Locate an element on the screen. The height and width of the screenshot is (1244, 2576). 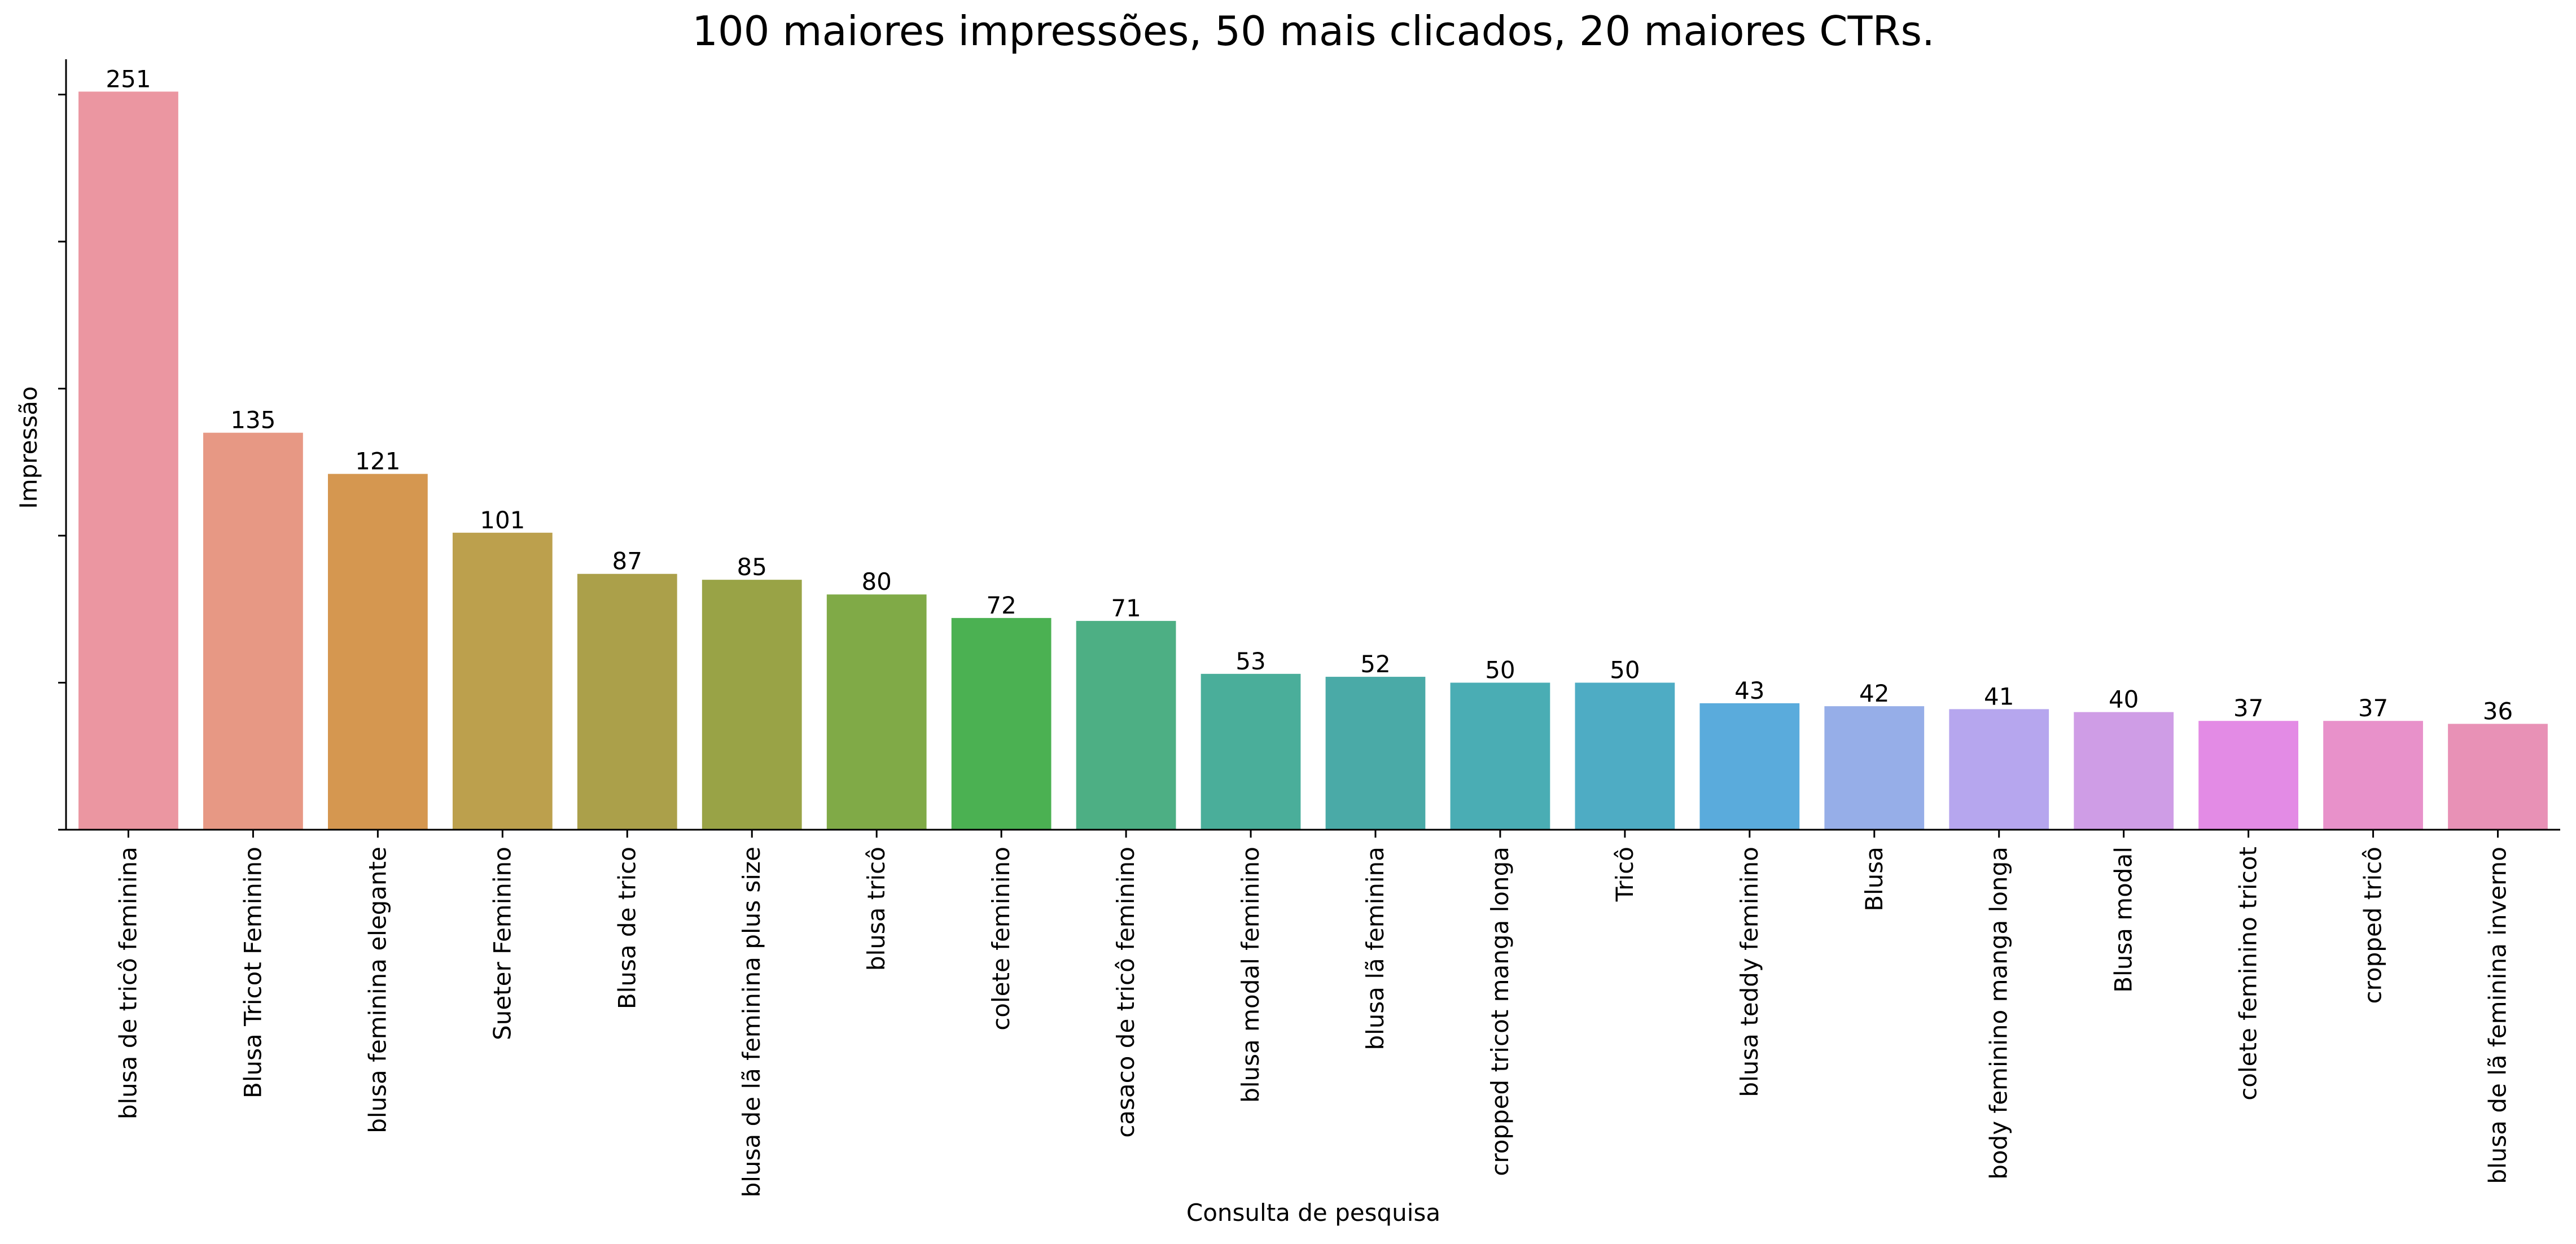
x-tick-label: Blusa modal is located at coordinates (2123, 920).